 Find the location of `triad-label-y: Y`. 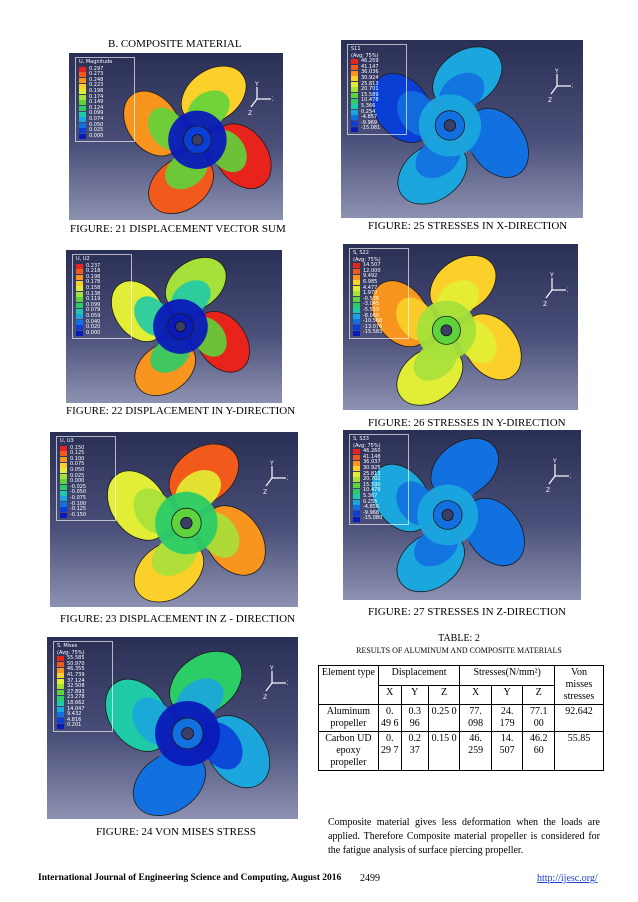

triad-label-y: Y is located at coordinates (256, 84).